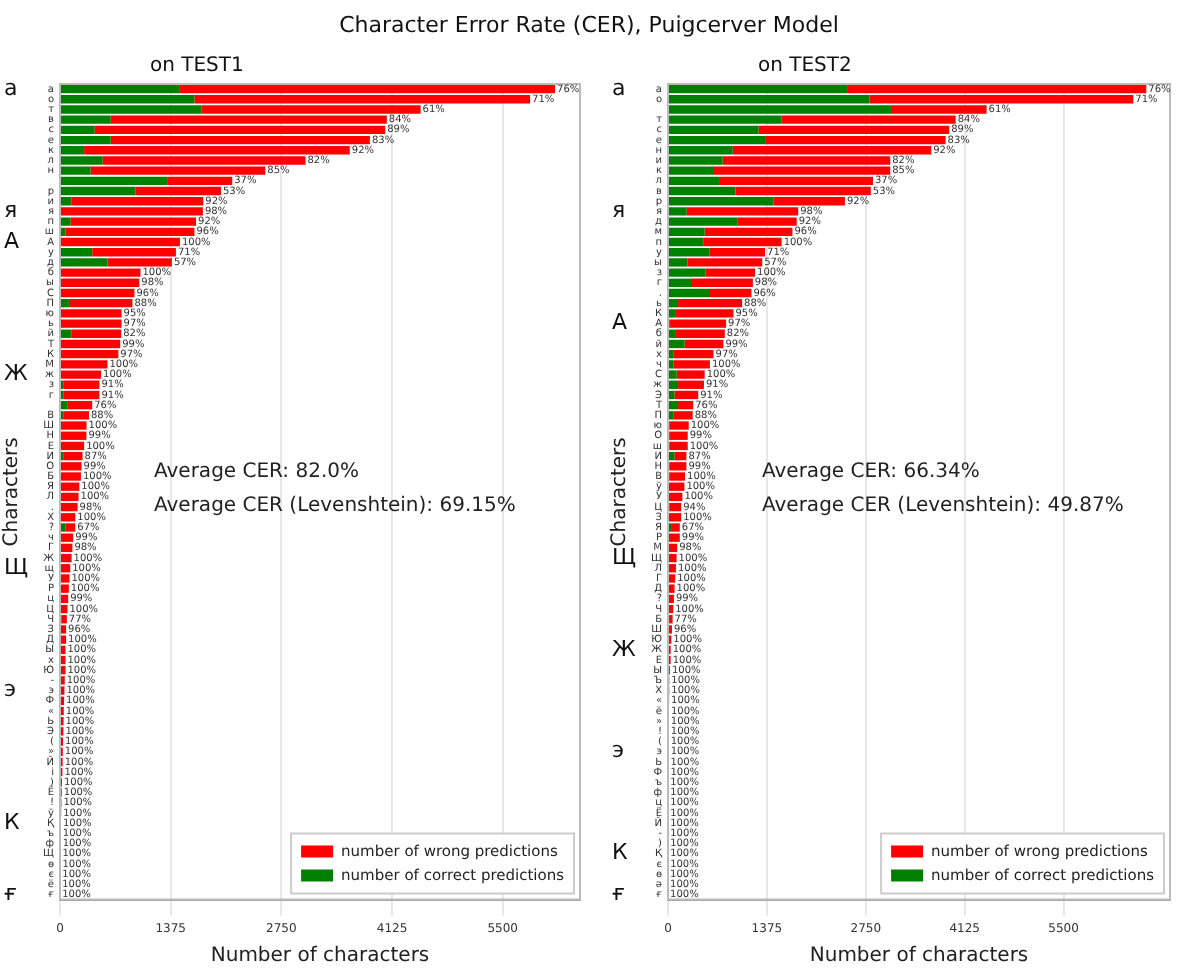 The width and height of the screenshot is (1178, 970). Describe the element at coordinates (871, 471) in the screenshot. I see `annotation: Average CER: 66.34%` at that location.